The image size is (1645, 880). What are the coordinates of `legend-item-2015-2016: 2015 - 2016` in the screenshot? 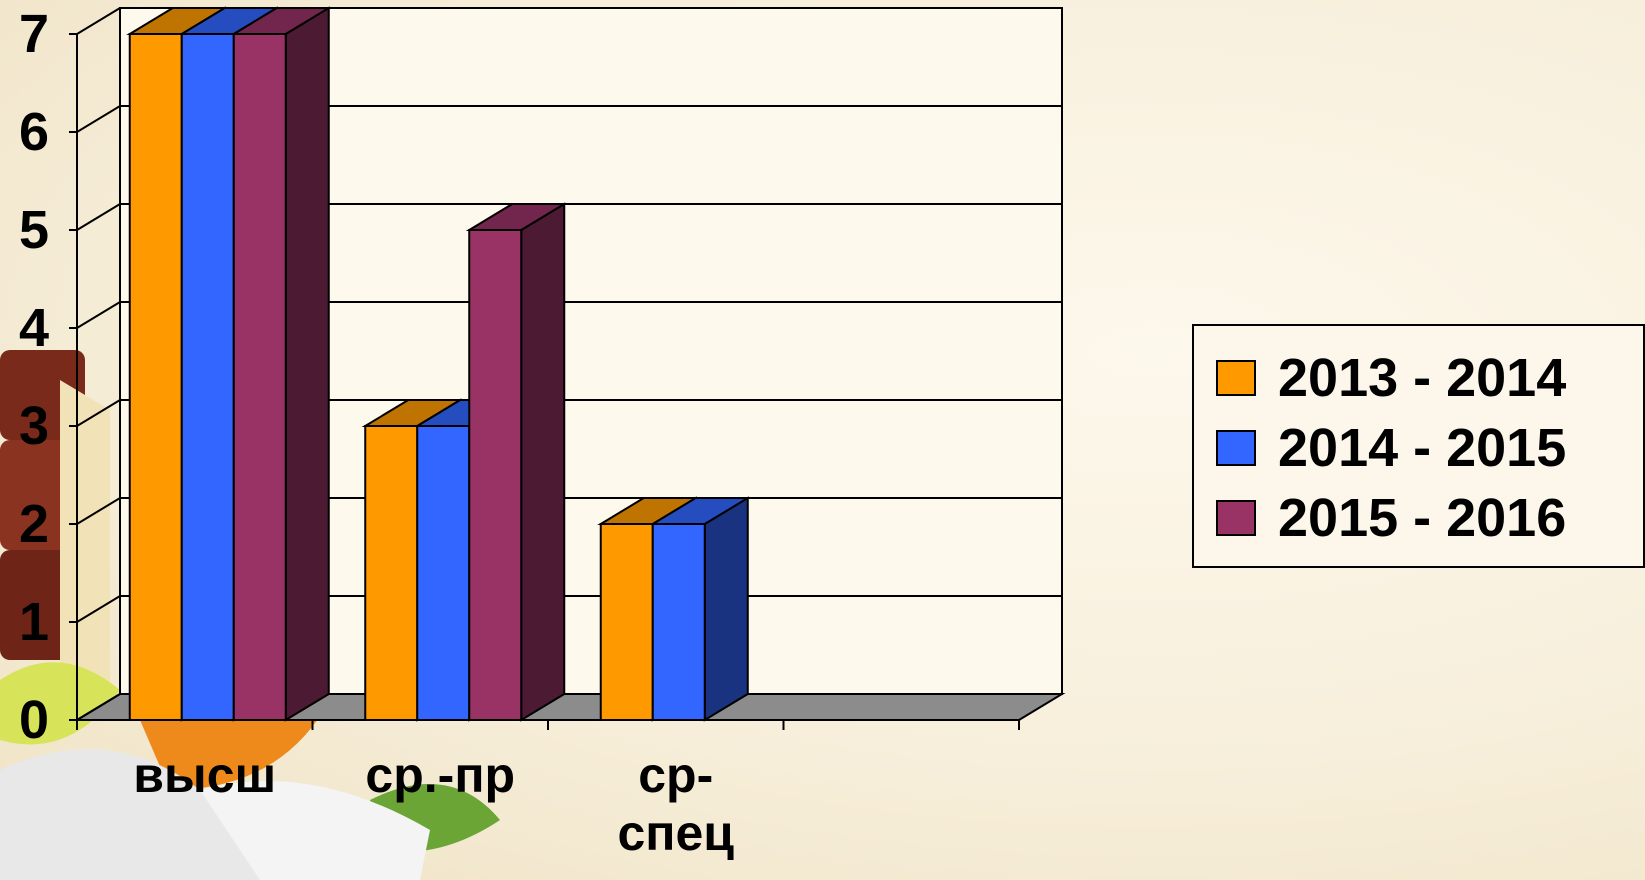 It's located at (1391, 518).